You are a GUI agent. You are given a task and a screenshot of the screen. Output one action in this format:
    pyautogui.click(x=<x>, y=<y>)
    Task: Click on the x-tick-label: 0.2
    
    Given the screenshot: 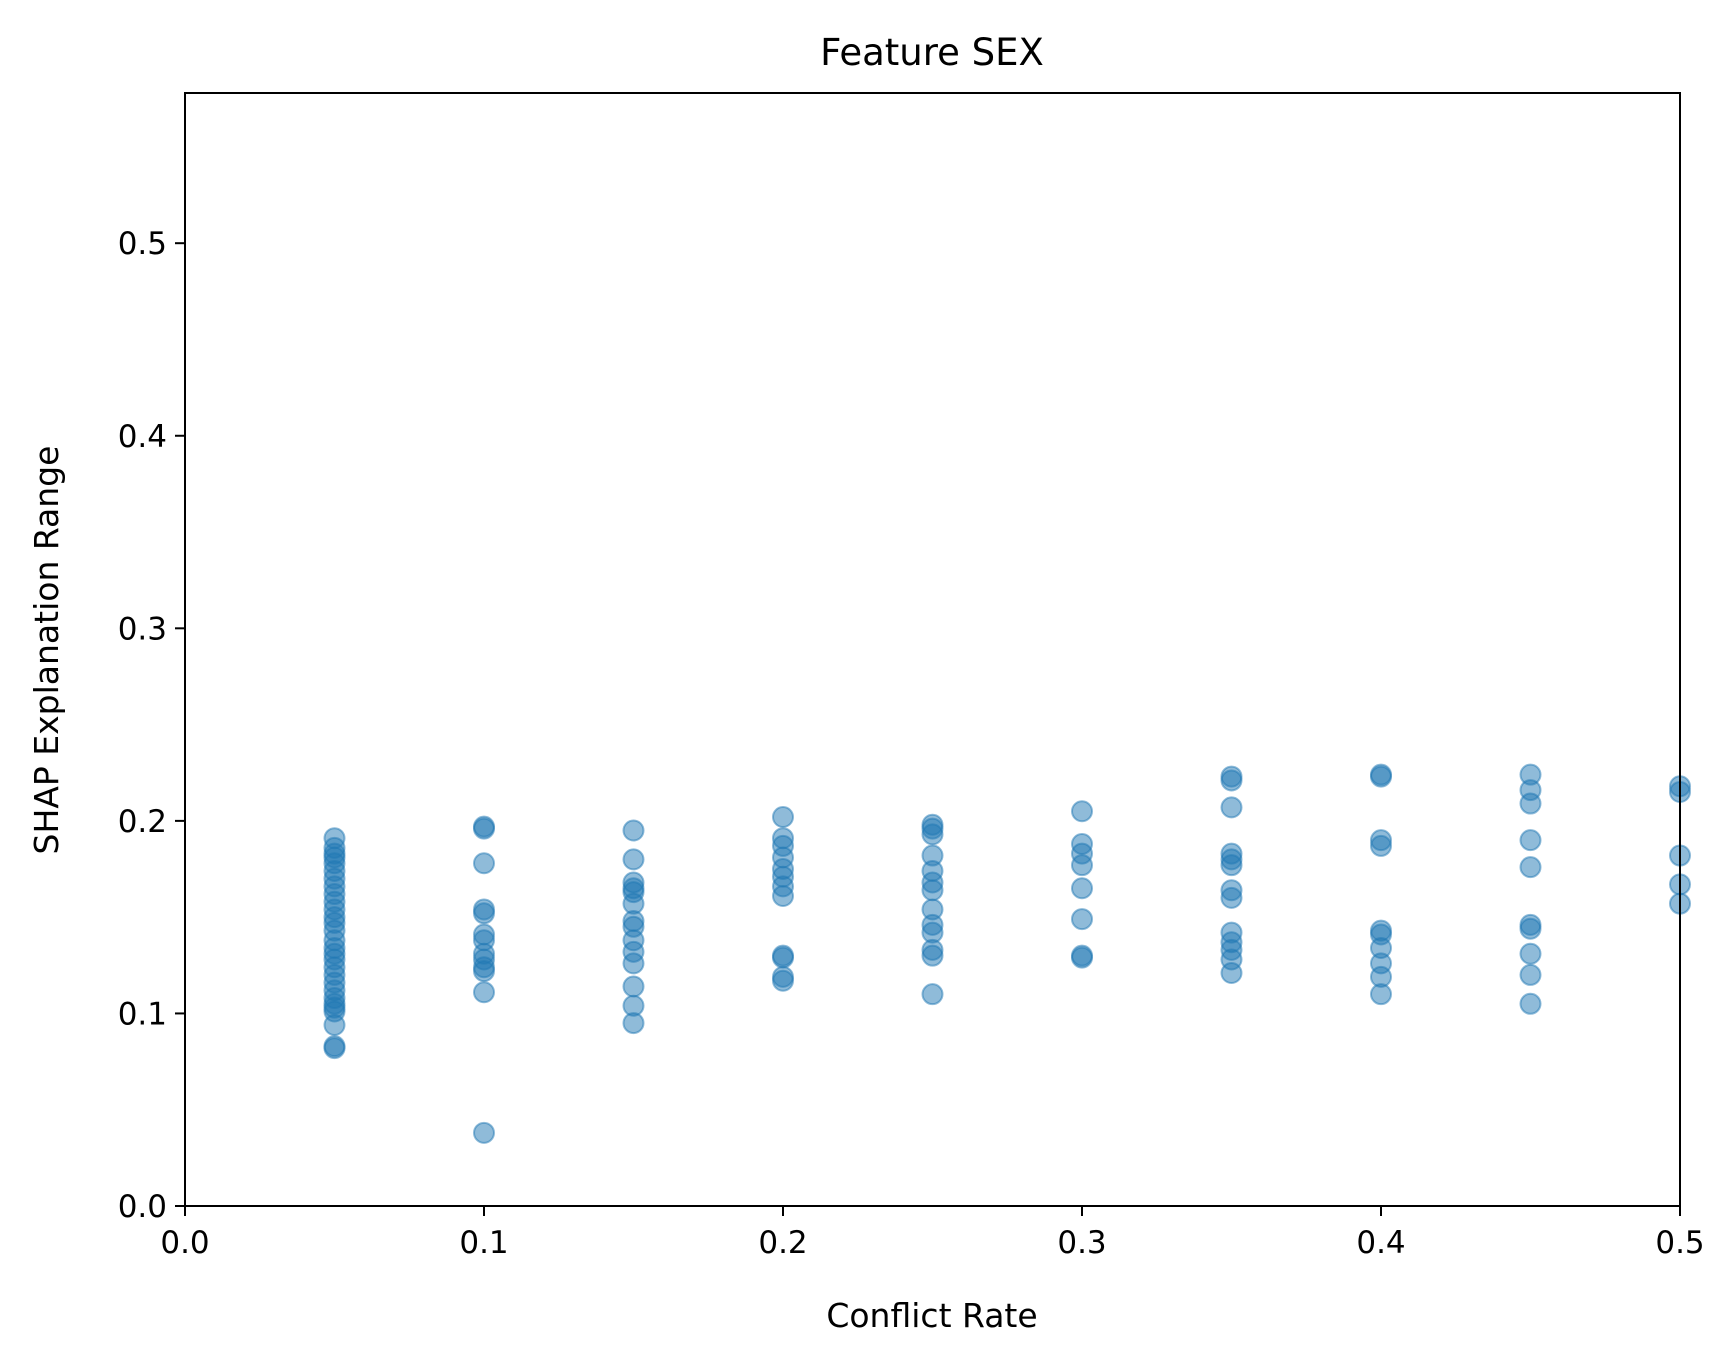 What is the action you would take?
    pyautogui.click(x=782, y=1243)
    